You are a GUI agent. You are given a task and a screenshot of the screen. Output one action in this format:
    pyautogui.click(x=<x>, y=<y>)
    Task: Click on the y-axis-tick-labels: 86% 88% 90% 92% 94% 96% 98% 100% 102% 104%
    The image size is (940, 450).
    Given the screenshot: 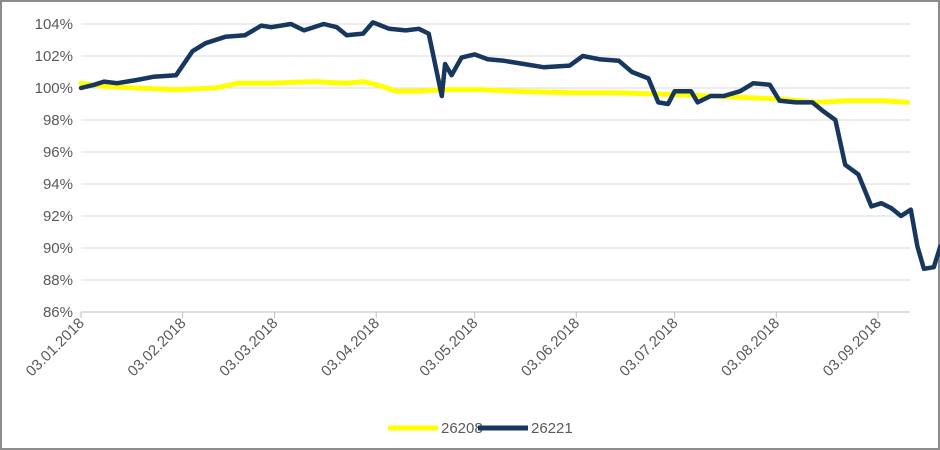 What is the action you would take?
    pyautogui.click(x=54, y=168)
    